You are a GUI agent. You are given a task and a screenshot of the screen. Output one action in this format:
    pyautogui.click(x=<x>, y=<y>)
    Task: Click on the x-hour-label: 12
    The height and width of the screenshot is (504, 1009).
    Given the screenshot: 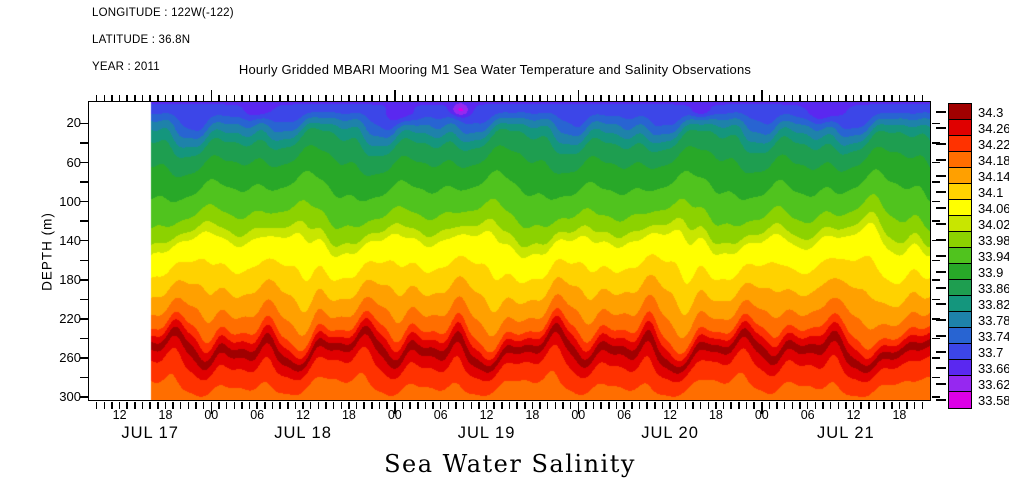 What is the action you would take?
    pyautogui.click(x=853, y=415)
    